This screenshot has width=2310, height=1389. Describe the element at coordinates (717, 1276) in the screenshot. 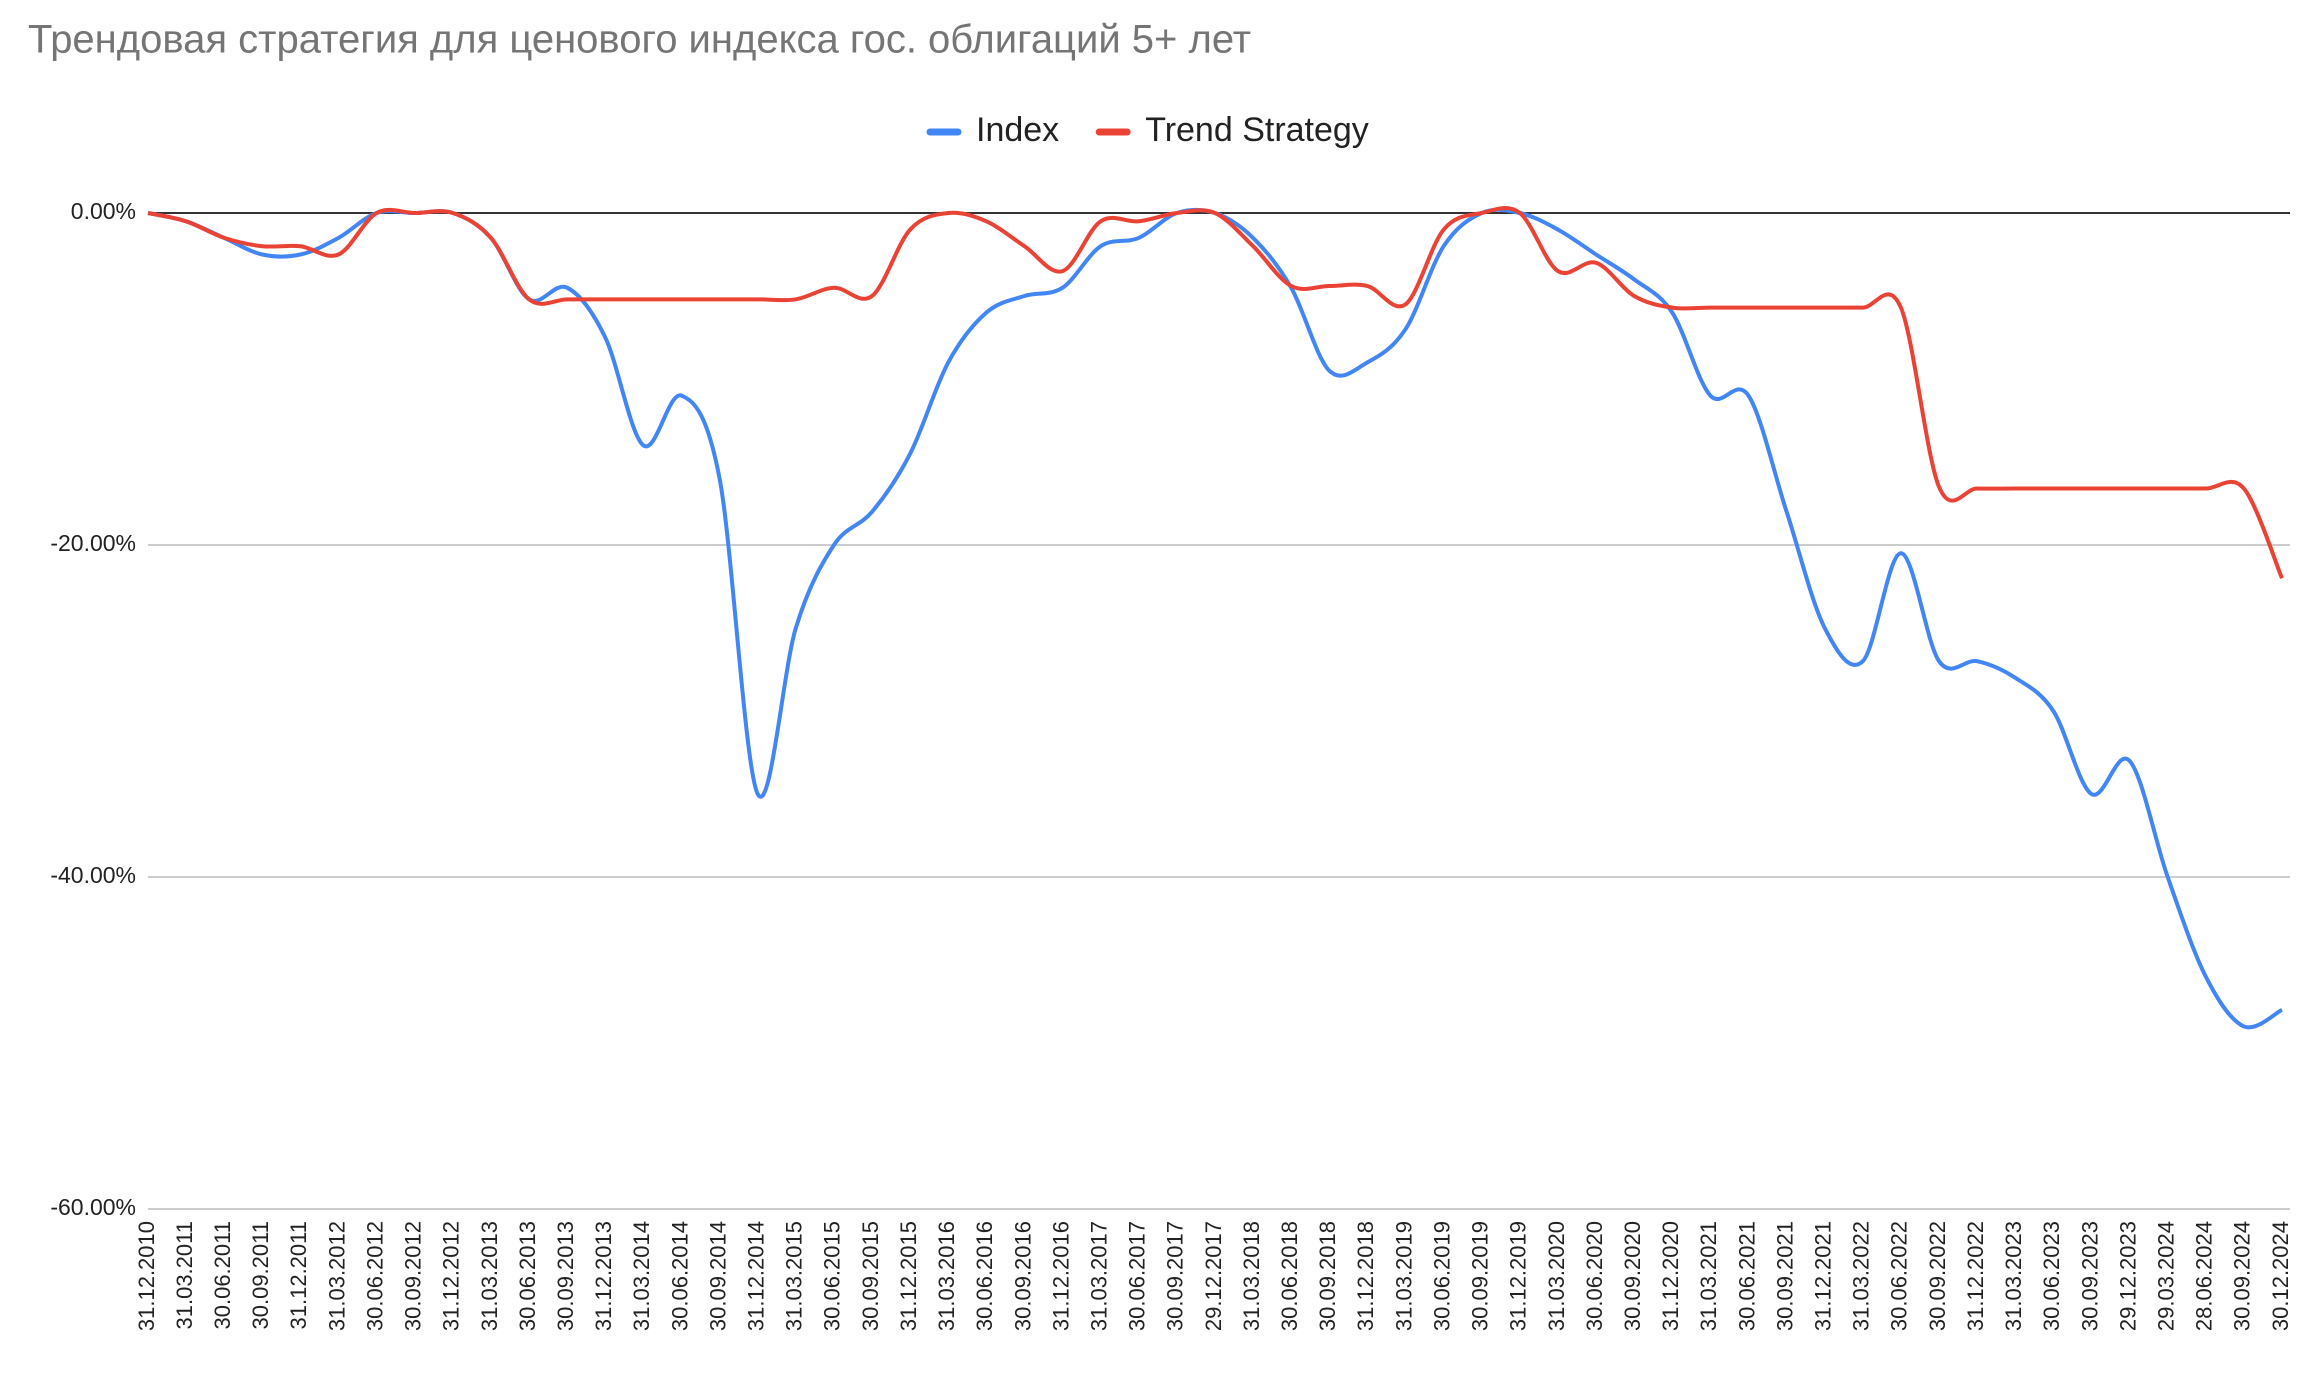

I see `x-tick-label: 30.09.2014` at that location.